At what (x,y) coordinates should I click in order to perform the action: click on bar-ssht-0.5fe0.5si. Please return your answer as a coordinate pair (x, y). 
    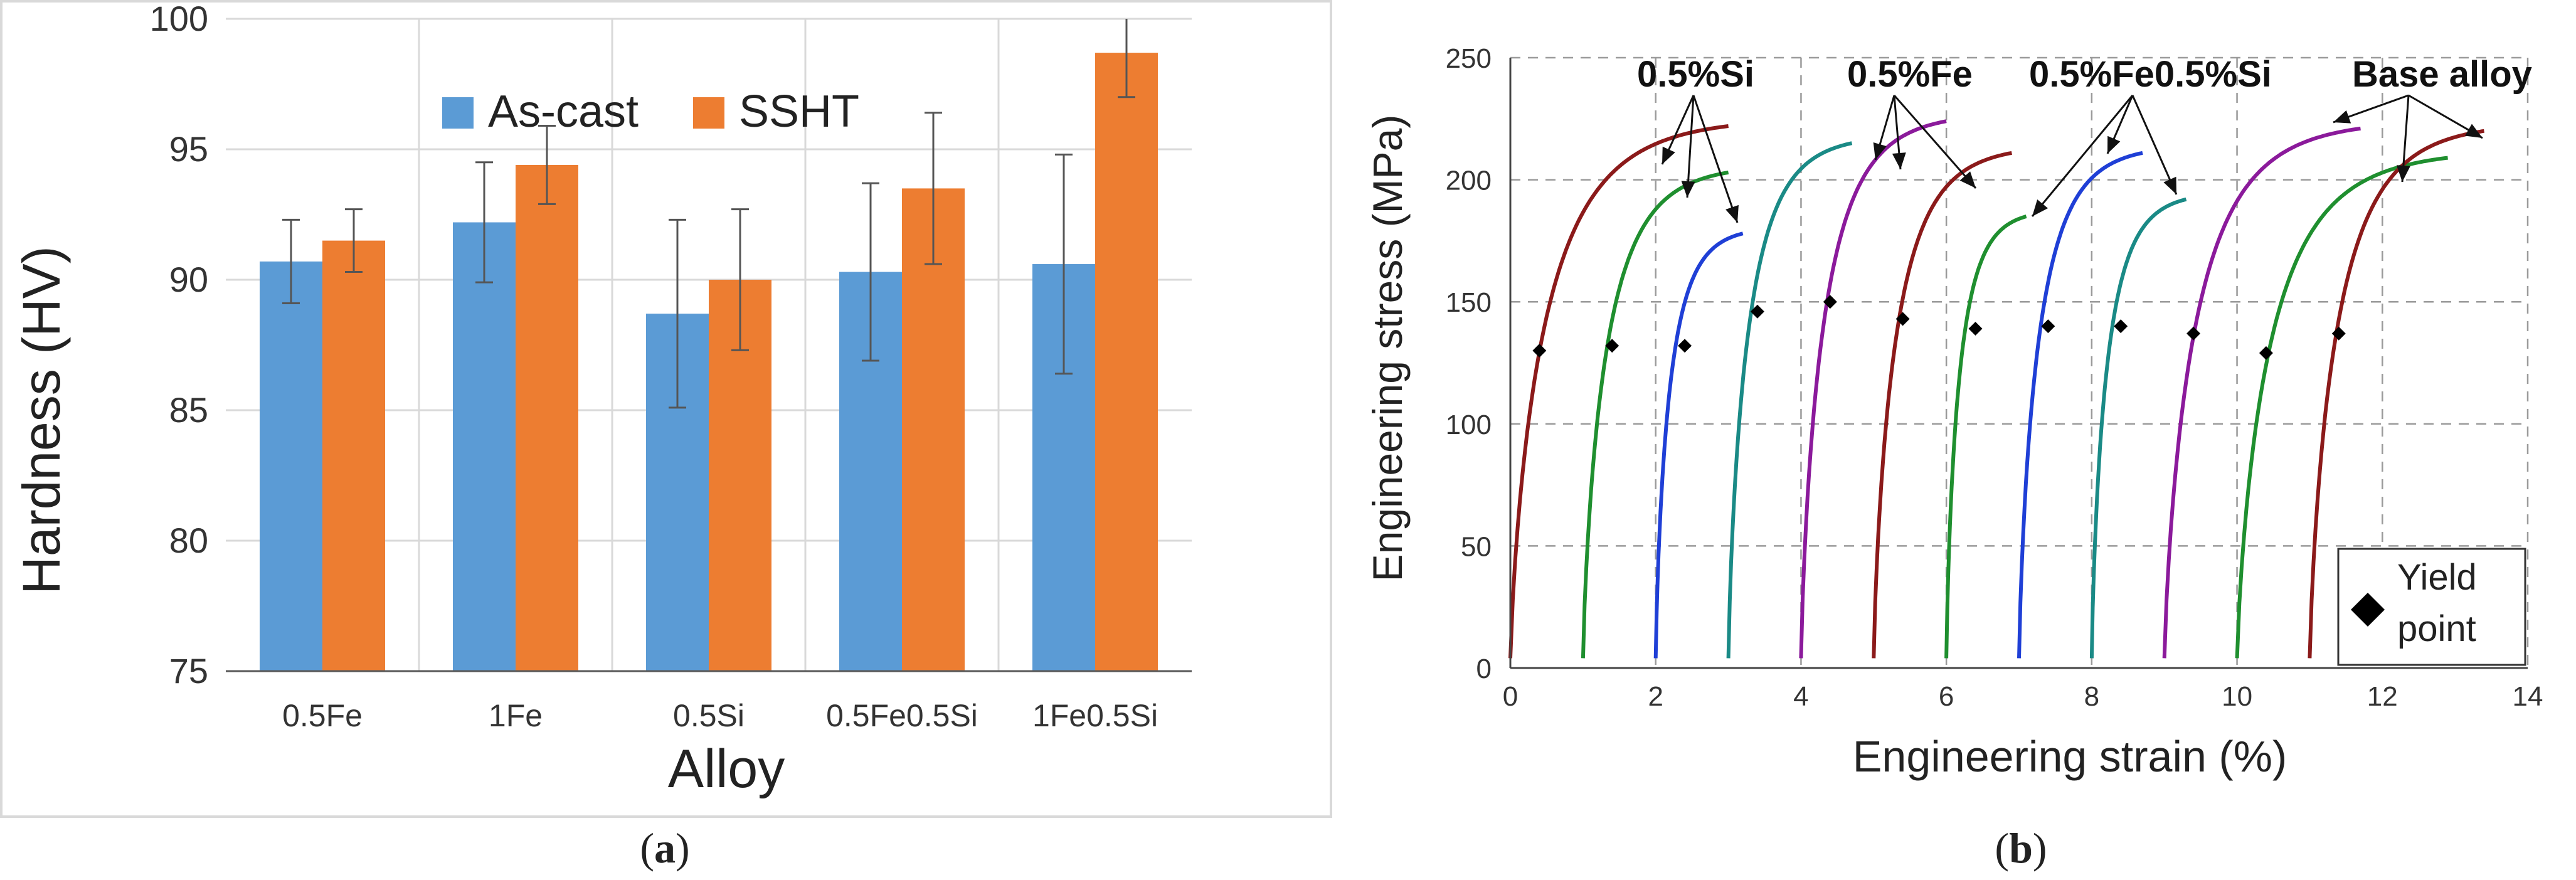
    Looking at the image, I should click on (933, 429).